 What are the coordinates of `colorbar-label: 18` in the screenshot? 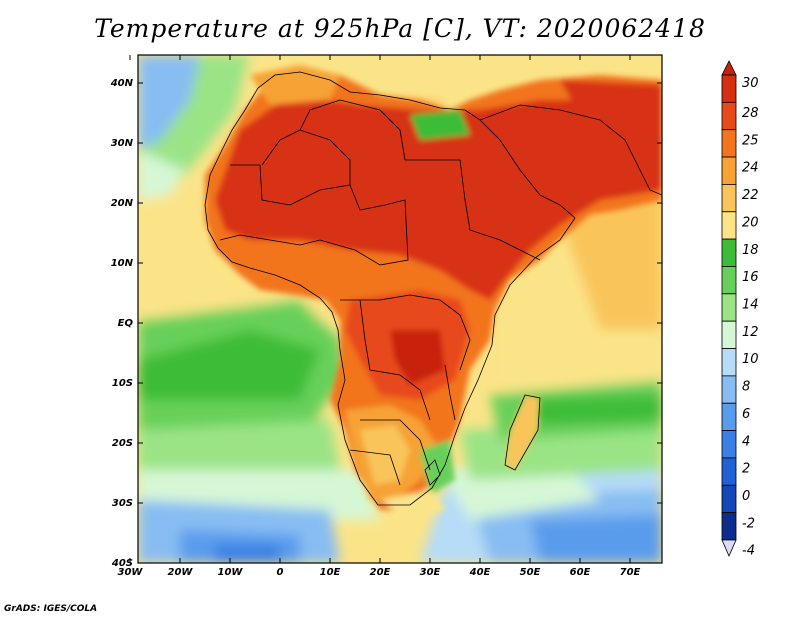 It's located at (750, 250).